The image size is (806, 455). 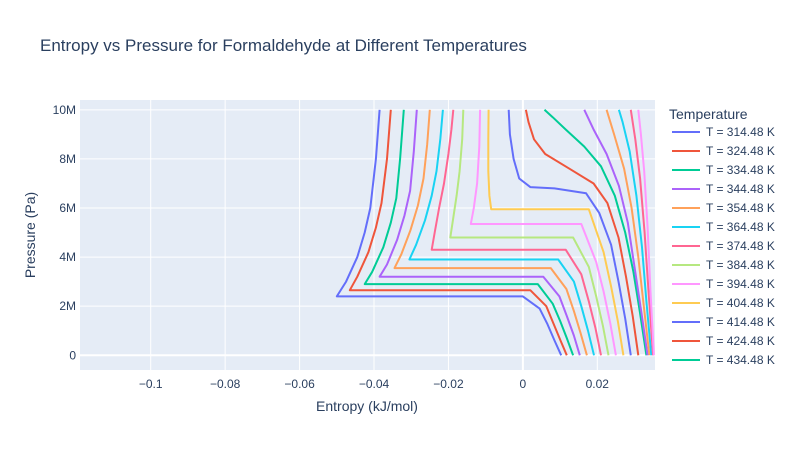 I want to click on legend-item-label: T = 404.48 K, so click(x=740, y=303).